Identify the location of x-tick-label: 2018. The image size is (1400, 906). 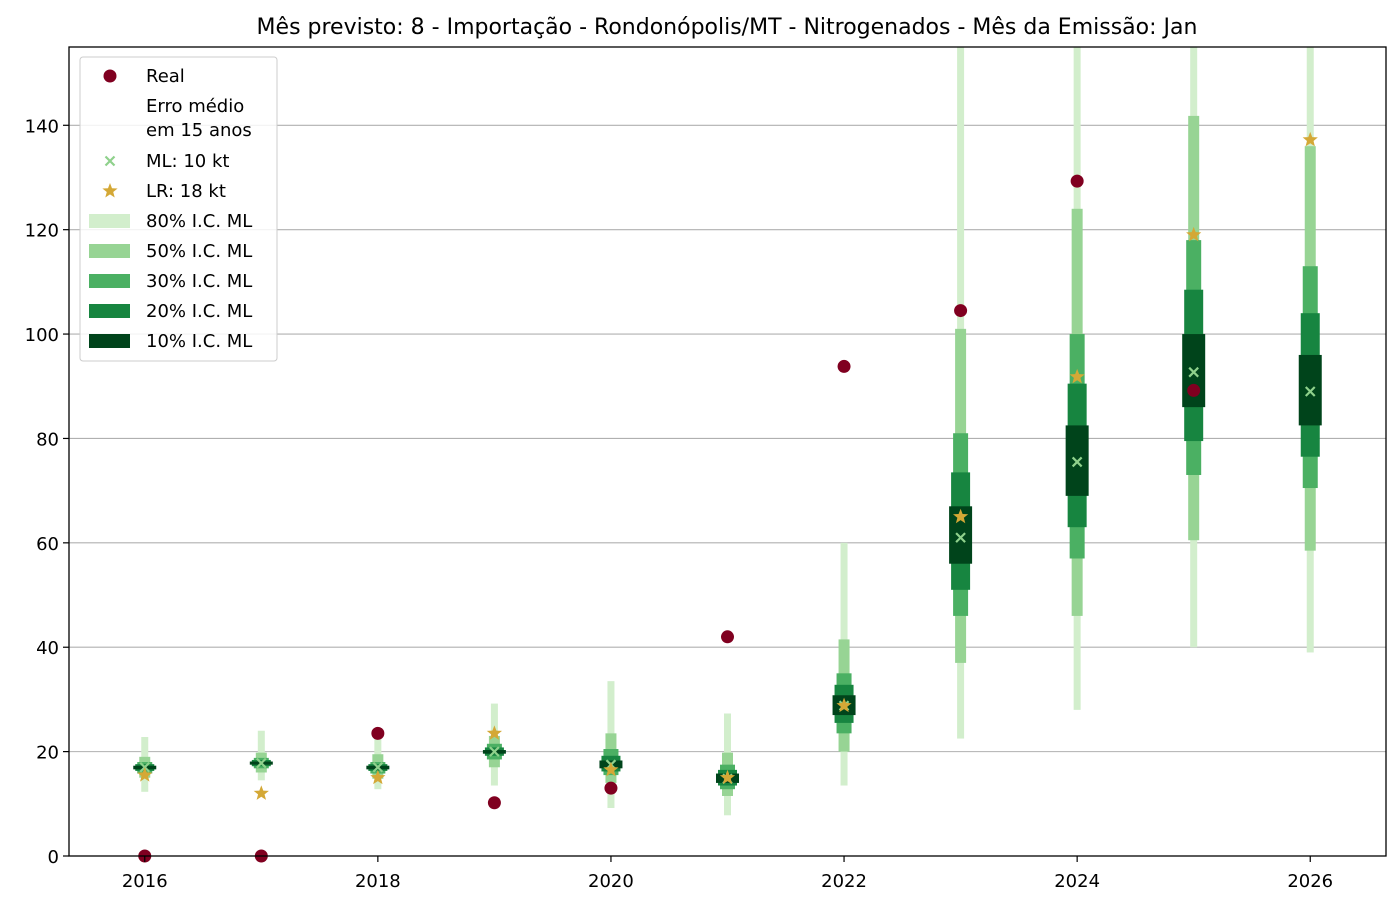
(378, 881).